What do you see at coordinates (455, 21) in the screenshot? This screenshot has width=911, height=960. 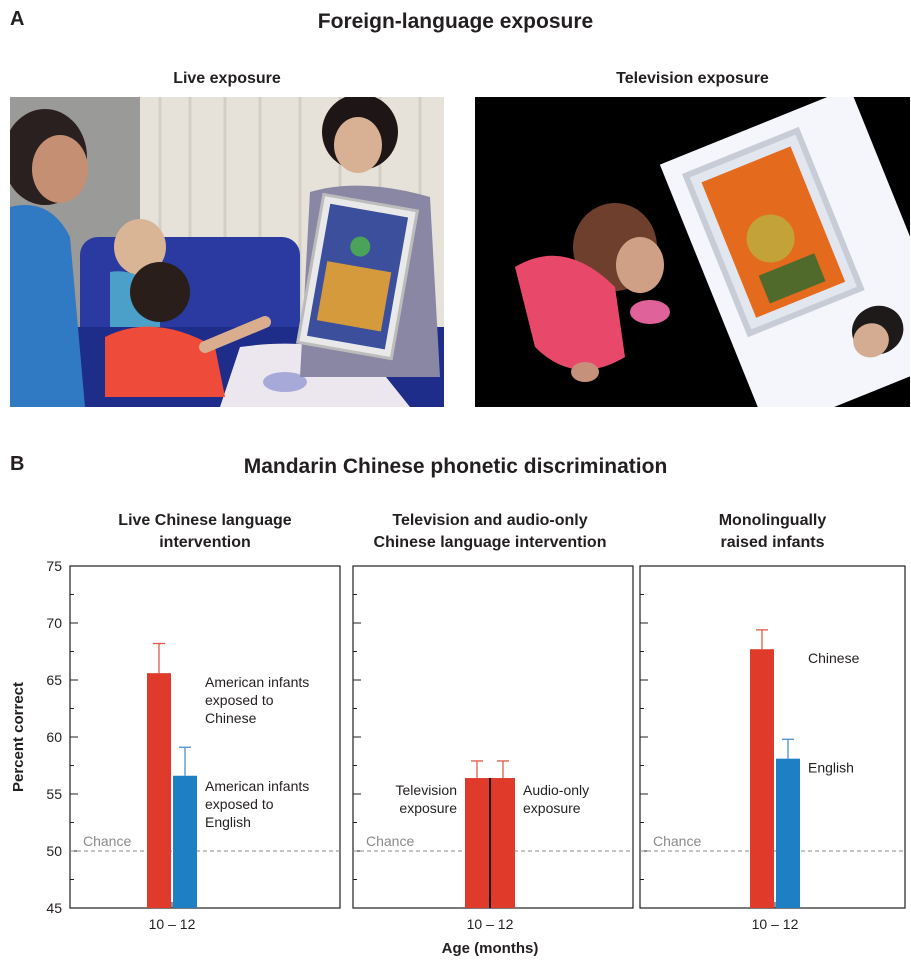 I see `panel-a-title: Foreign-language exposure` at bounding box center [455, 21].